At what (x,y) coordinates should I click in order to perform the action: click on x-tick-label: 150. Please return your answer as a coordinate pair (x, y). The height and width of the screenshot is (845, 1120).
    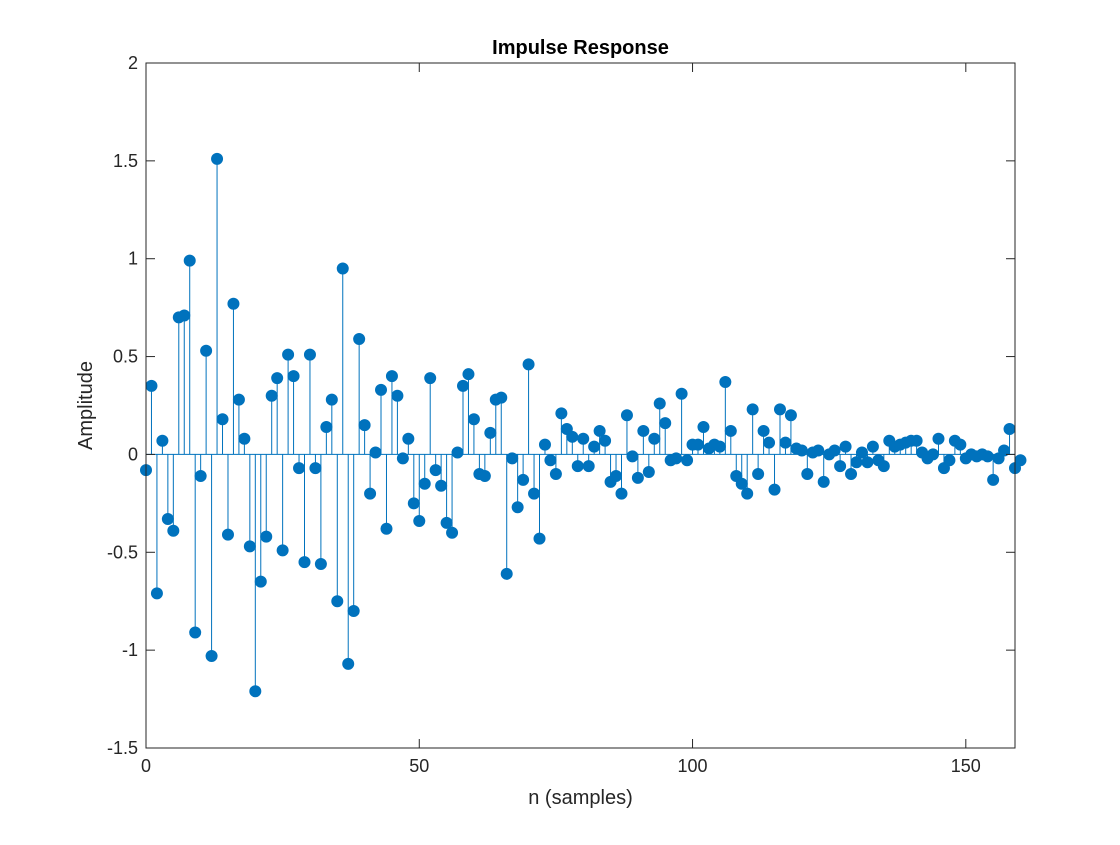
    Looking at the image, I should click on (966, 766).